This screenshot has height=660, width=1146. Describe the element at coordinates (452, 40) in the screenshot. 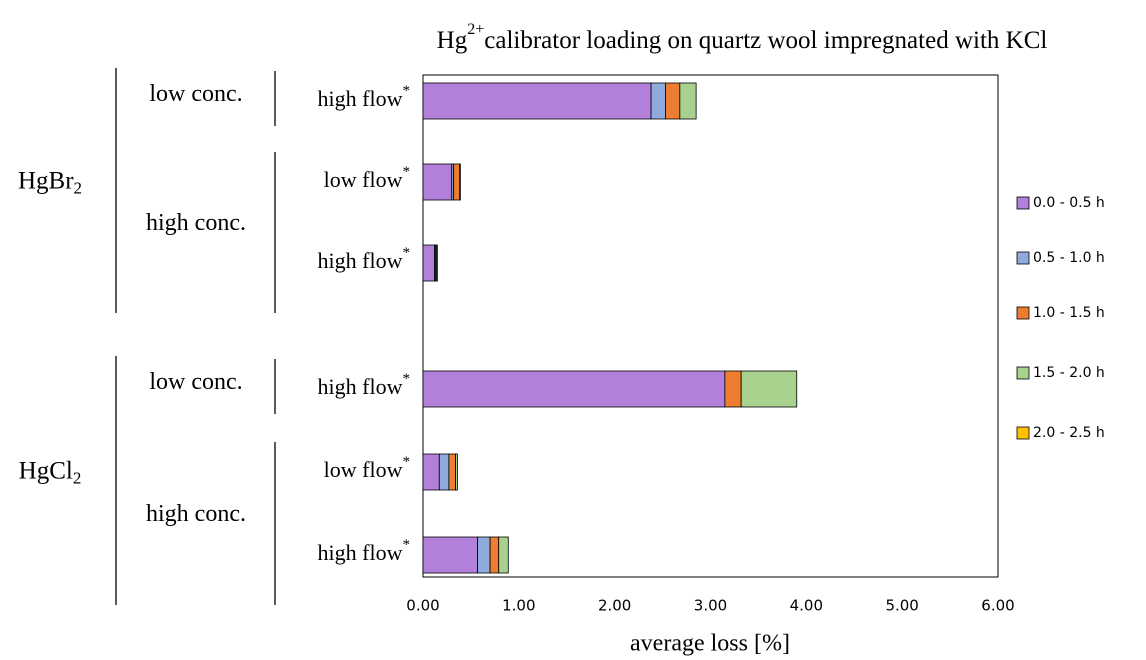

I see `title-base: Hg` at that location.